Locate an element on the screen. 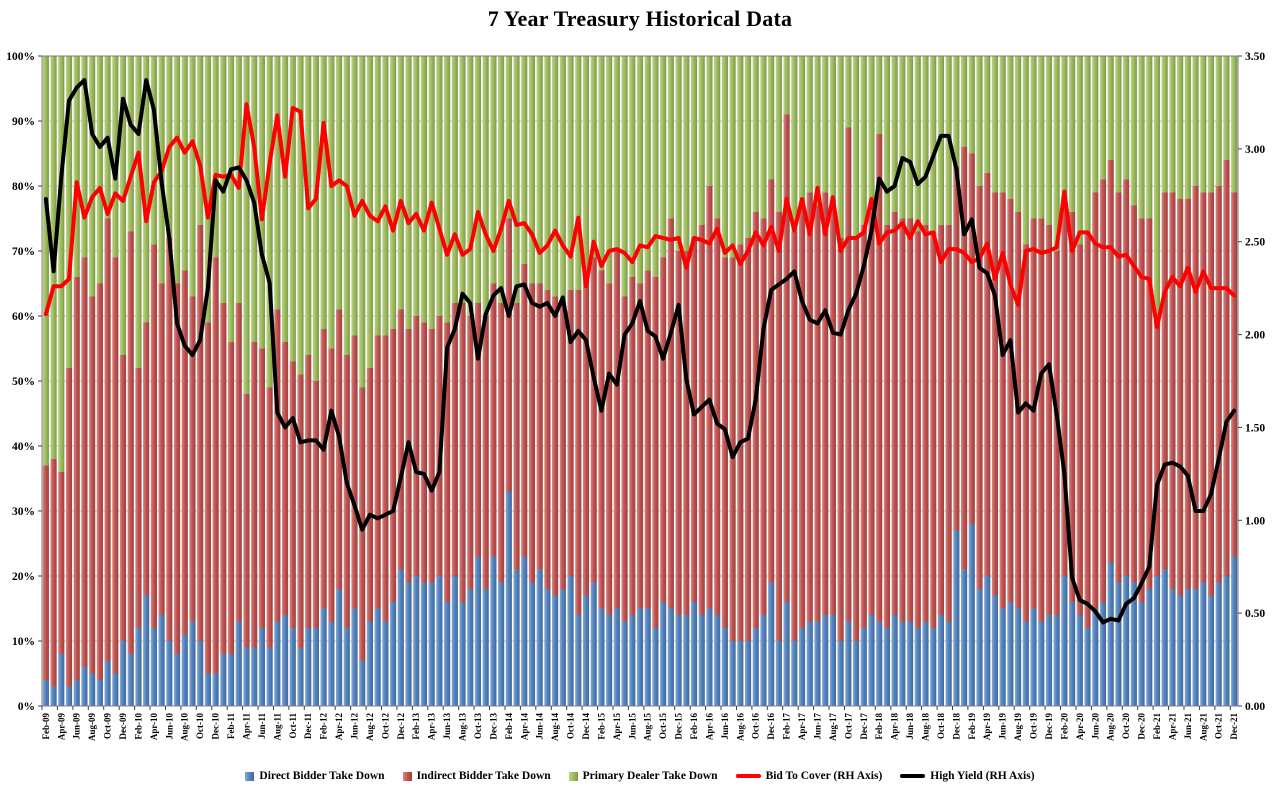 Image resolution: width=1280 pixels, height=791 pixels. x-axis-tick-label: Feb-09 is located at coordinates (46, 726).